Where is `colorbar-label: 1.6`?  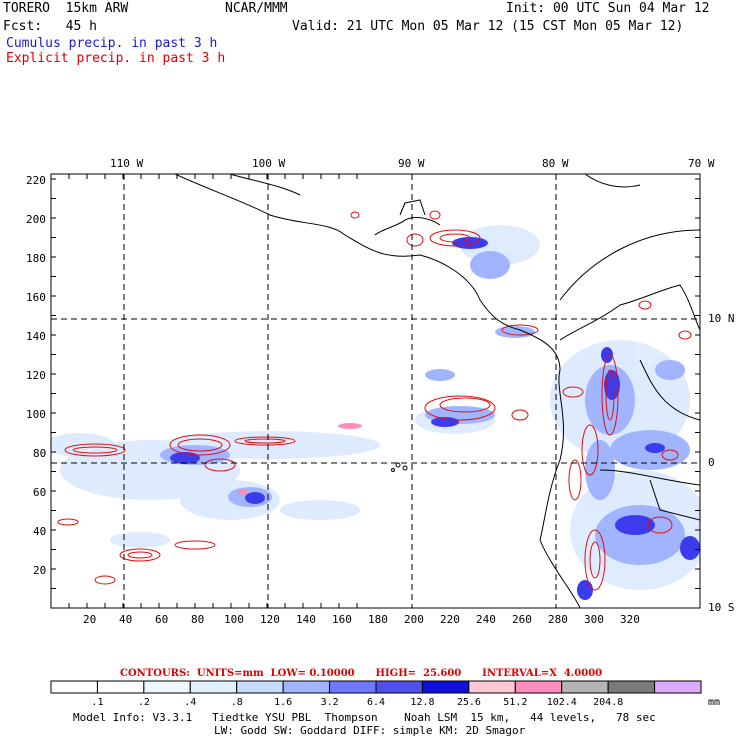
colorbar-label: 1.6 is located at coordinates (283, 702).